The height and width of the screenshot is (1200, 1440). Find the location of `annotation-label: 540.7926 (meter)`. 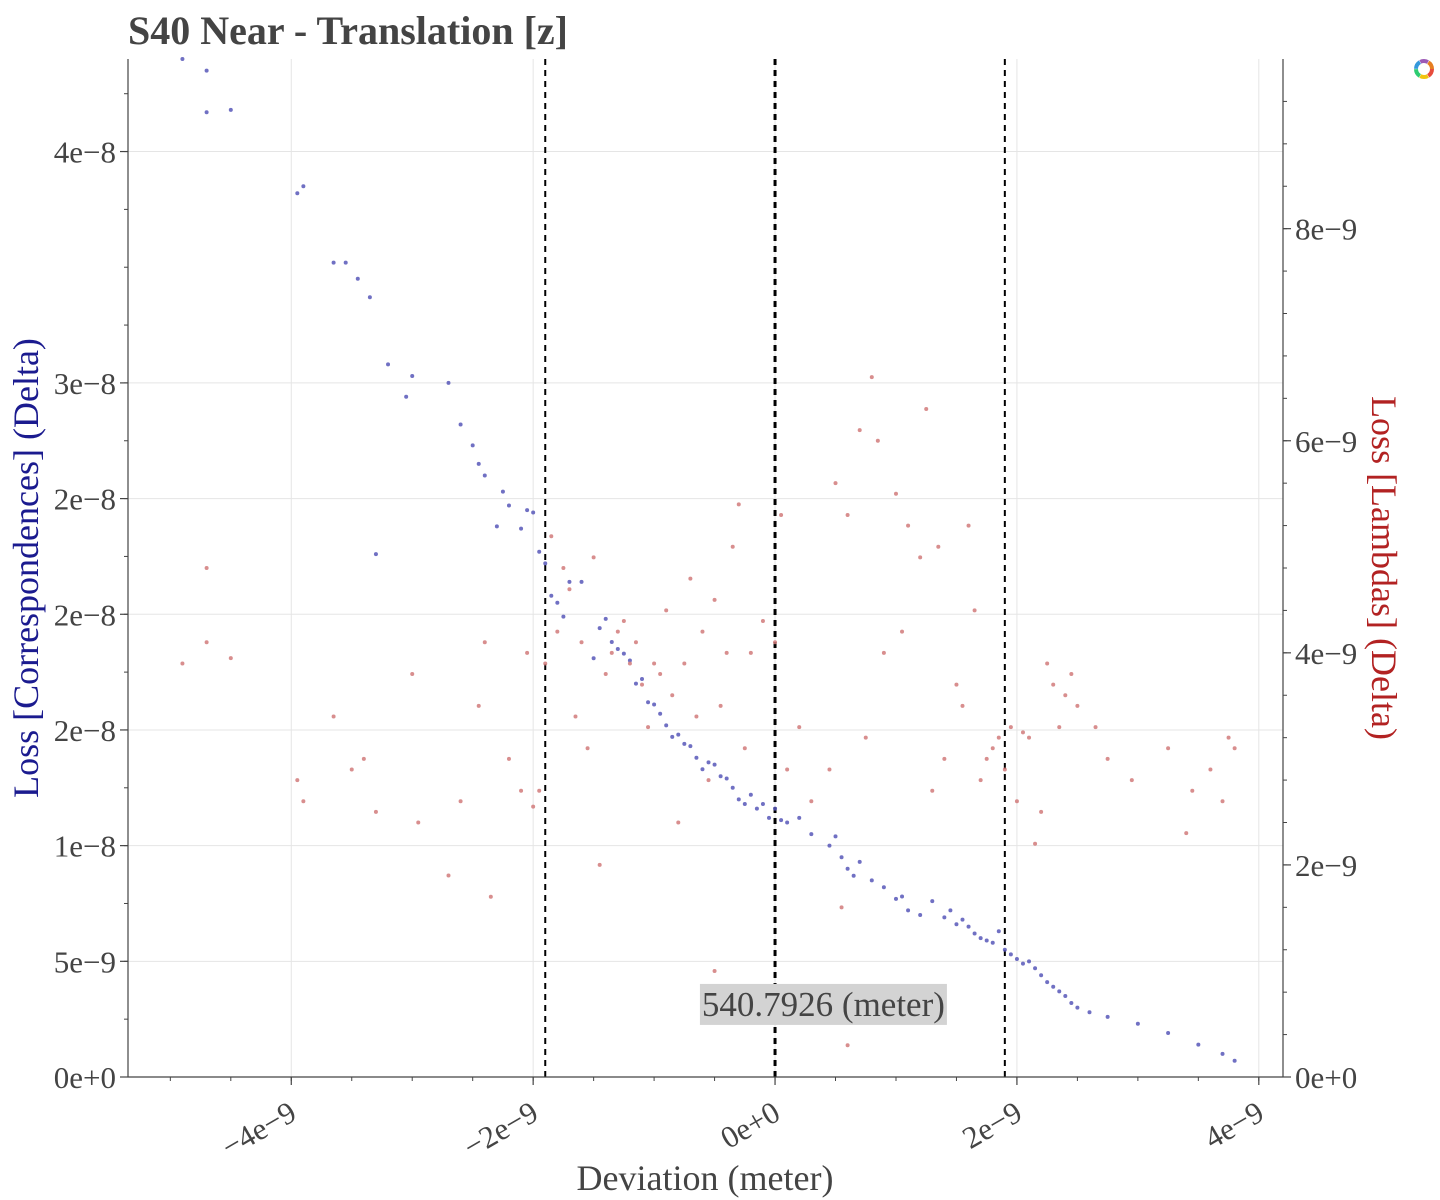

annotation-label: 540.7926 (meter) is located at coordinates (823, 1004).